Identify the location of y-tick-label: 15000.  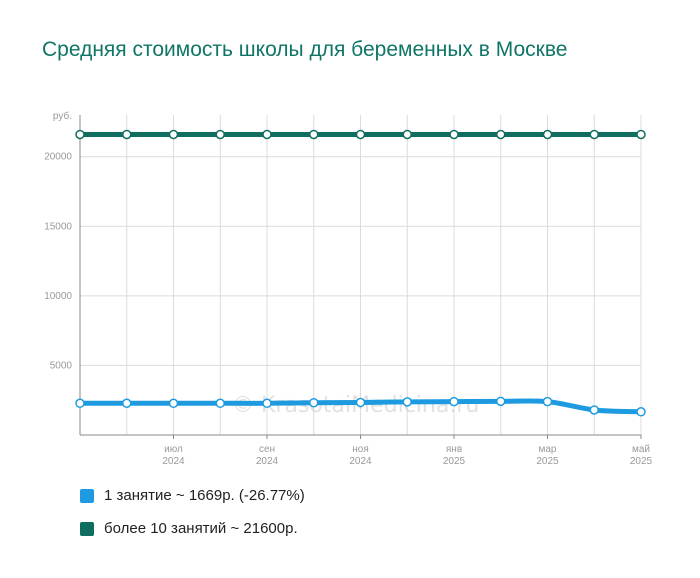
(58, 226).